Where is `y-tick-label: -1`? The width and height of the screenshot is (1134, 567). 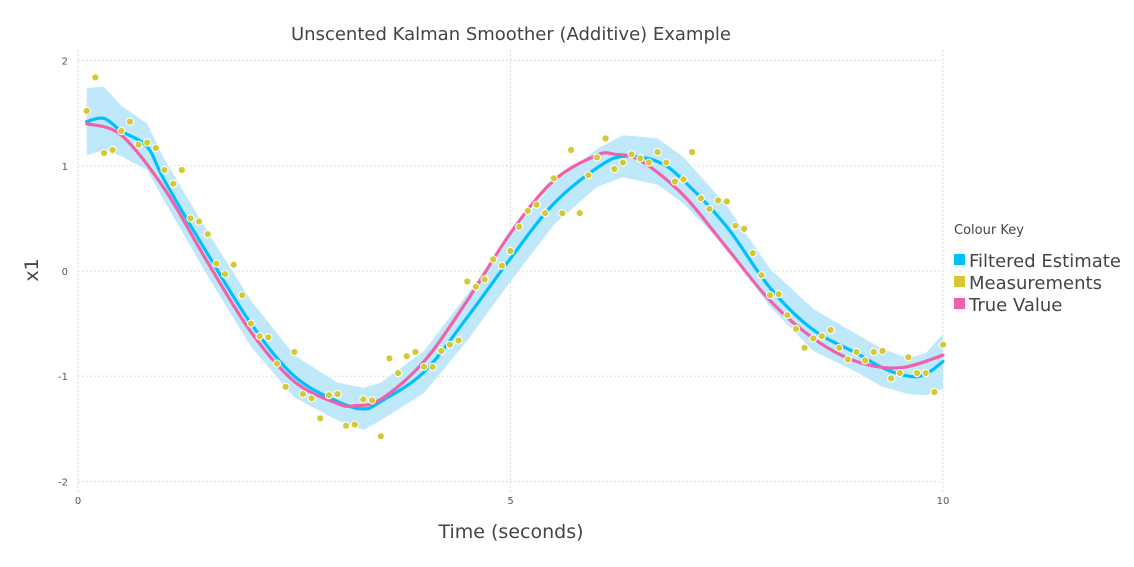
y-tick-label: -1 is located at coordinates (63, 377).